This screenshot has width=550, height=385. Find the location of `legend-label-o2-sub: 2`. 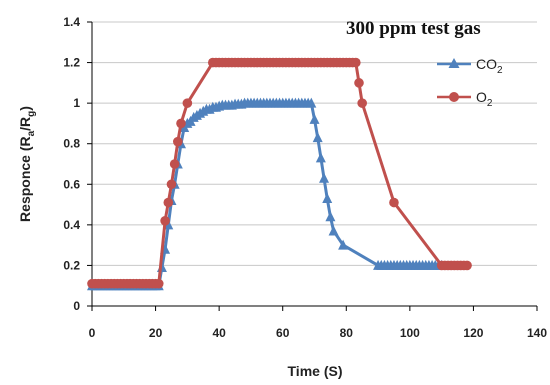

legend-label-o2-sub: 2 is located at coordinates (490, 103).